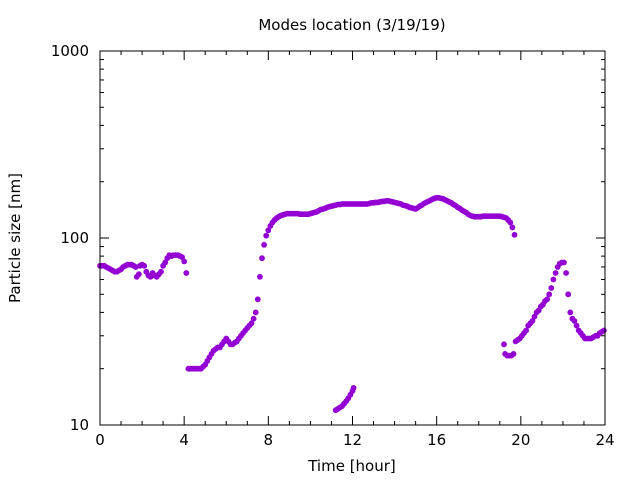 The width and height of the screenshot is (640, 480). I want to click on y-tick-label: 1000, so click(70, 51).